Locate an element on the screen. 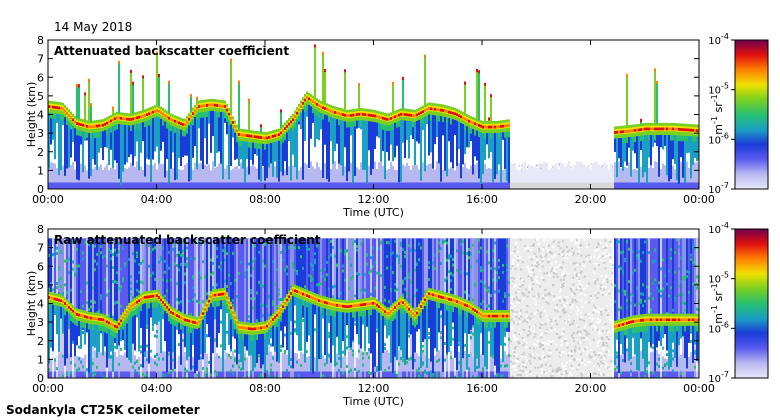 Image resolution: width=780 pixels, height=420 pixels. high-echo-top is located at coordinates (655, 70).